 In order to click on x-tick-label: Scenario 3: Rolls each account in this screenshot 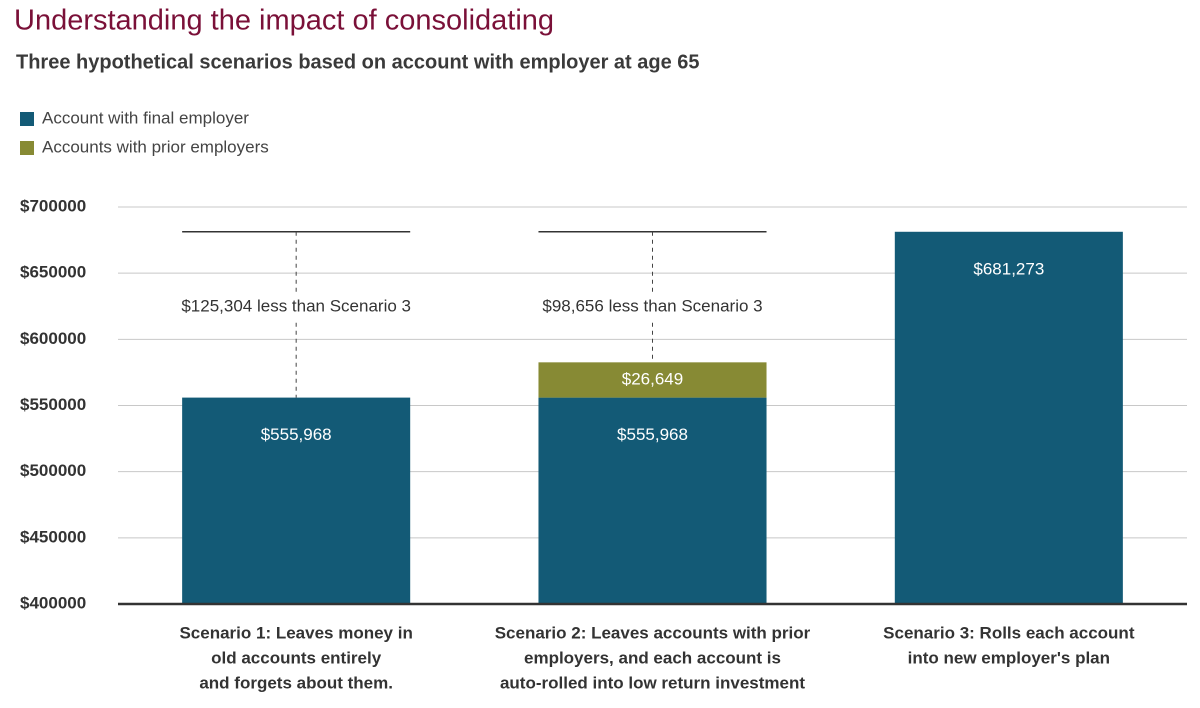, I will do `click(1009, 632)`.